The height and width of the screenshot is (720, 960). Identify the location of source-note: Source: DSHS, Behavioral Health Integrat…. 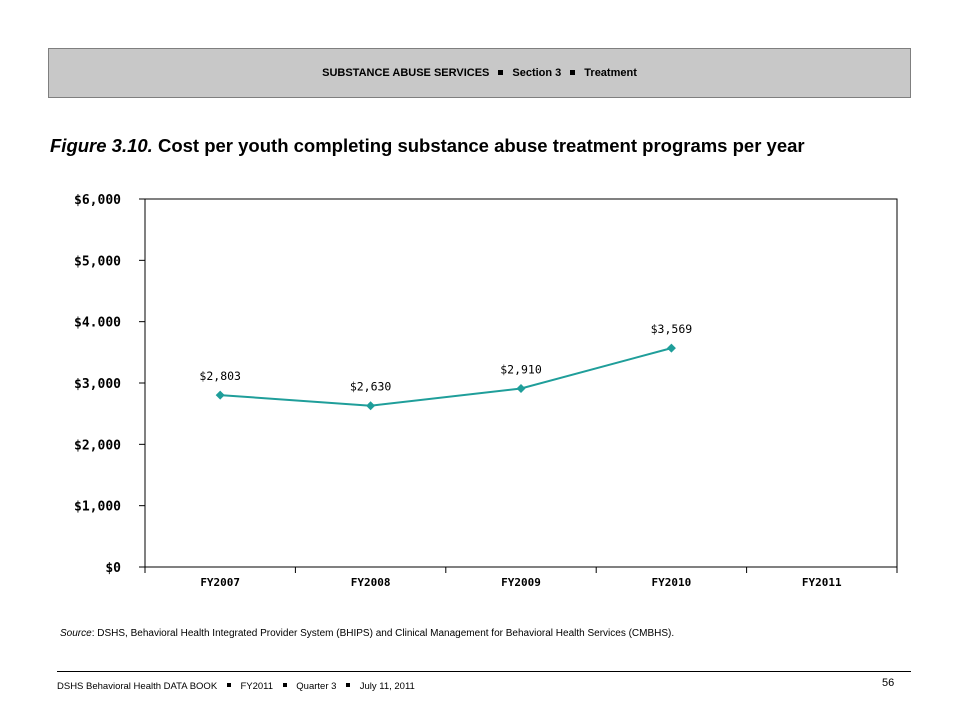
(367, 633).